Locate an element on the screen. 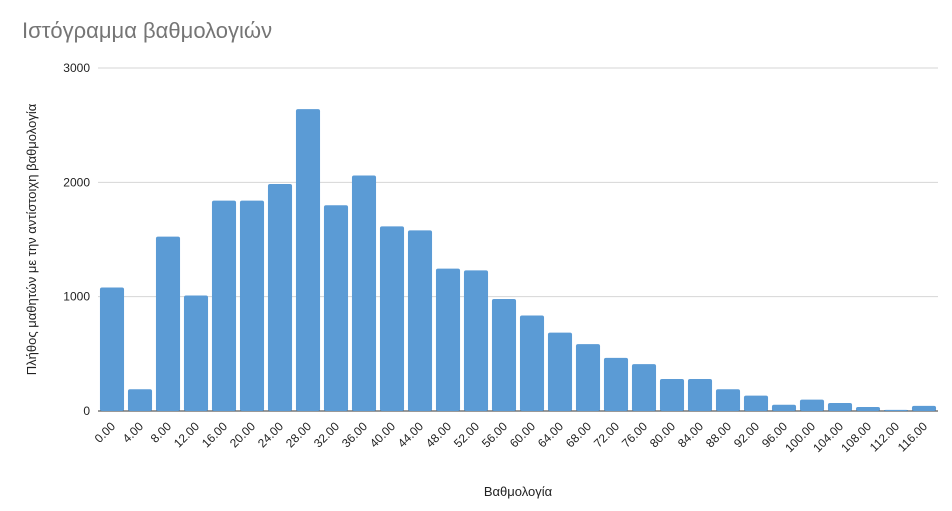  x-tick-label: 100.00 is located at coordinates (800, 437).